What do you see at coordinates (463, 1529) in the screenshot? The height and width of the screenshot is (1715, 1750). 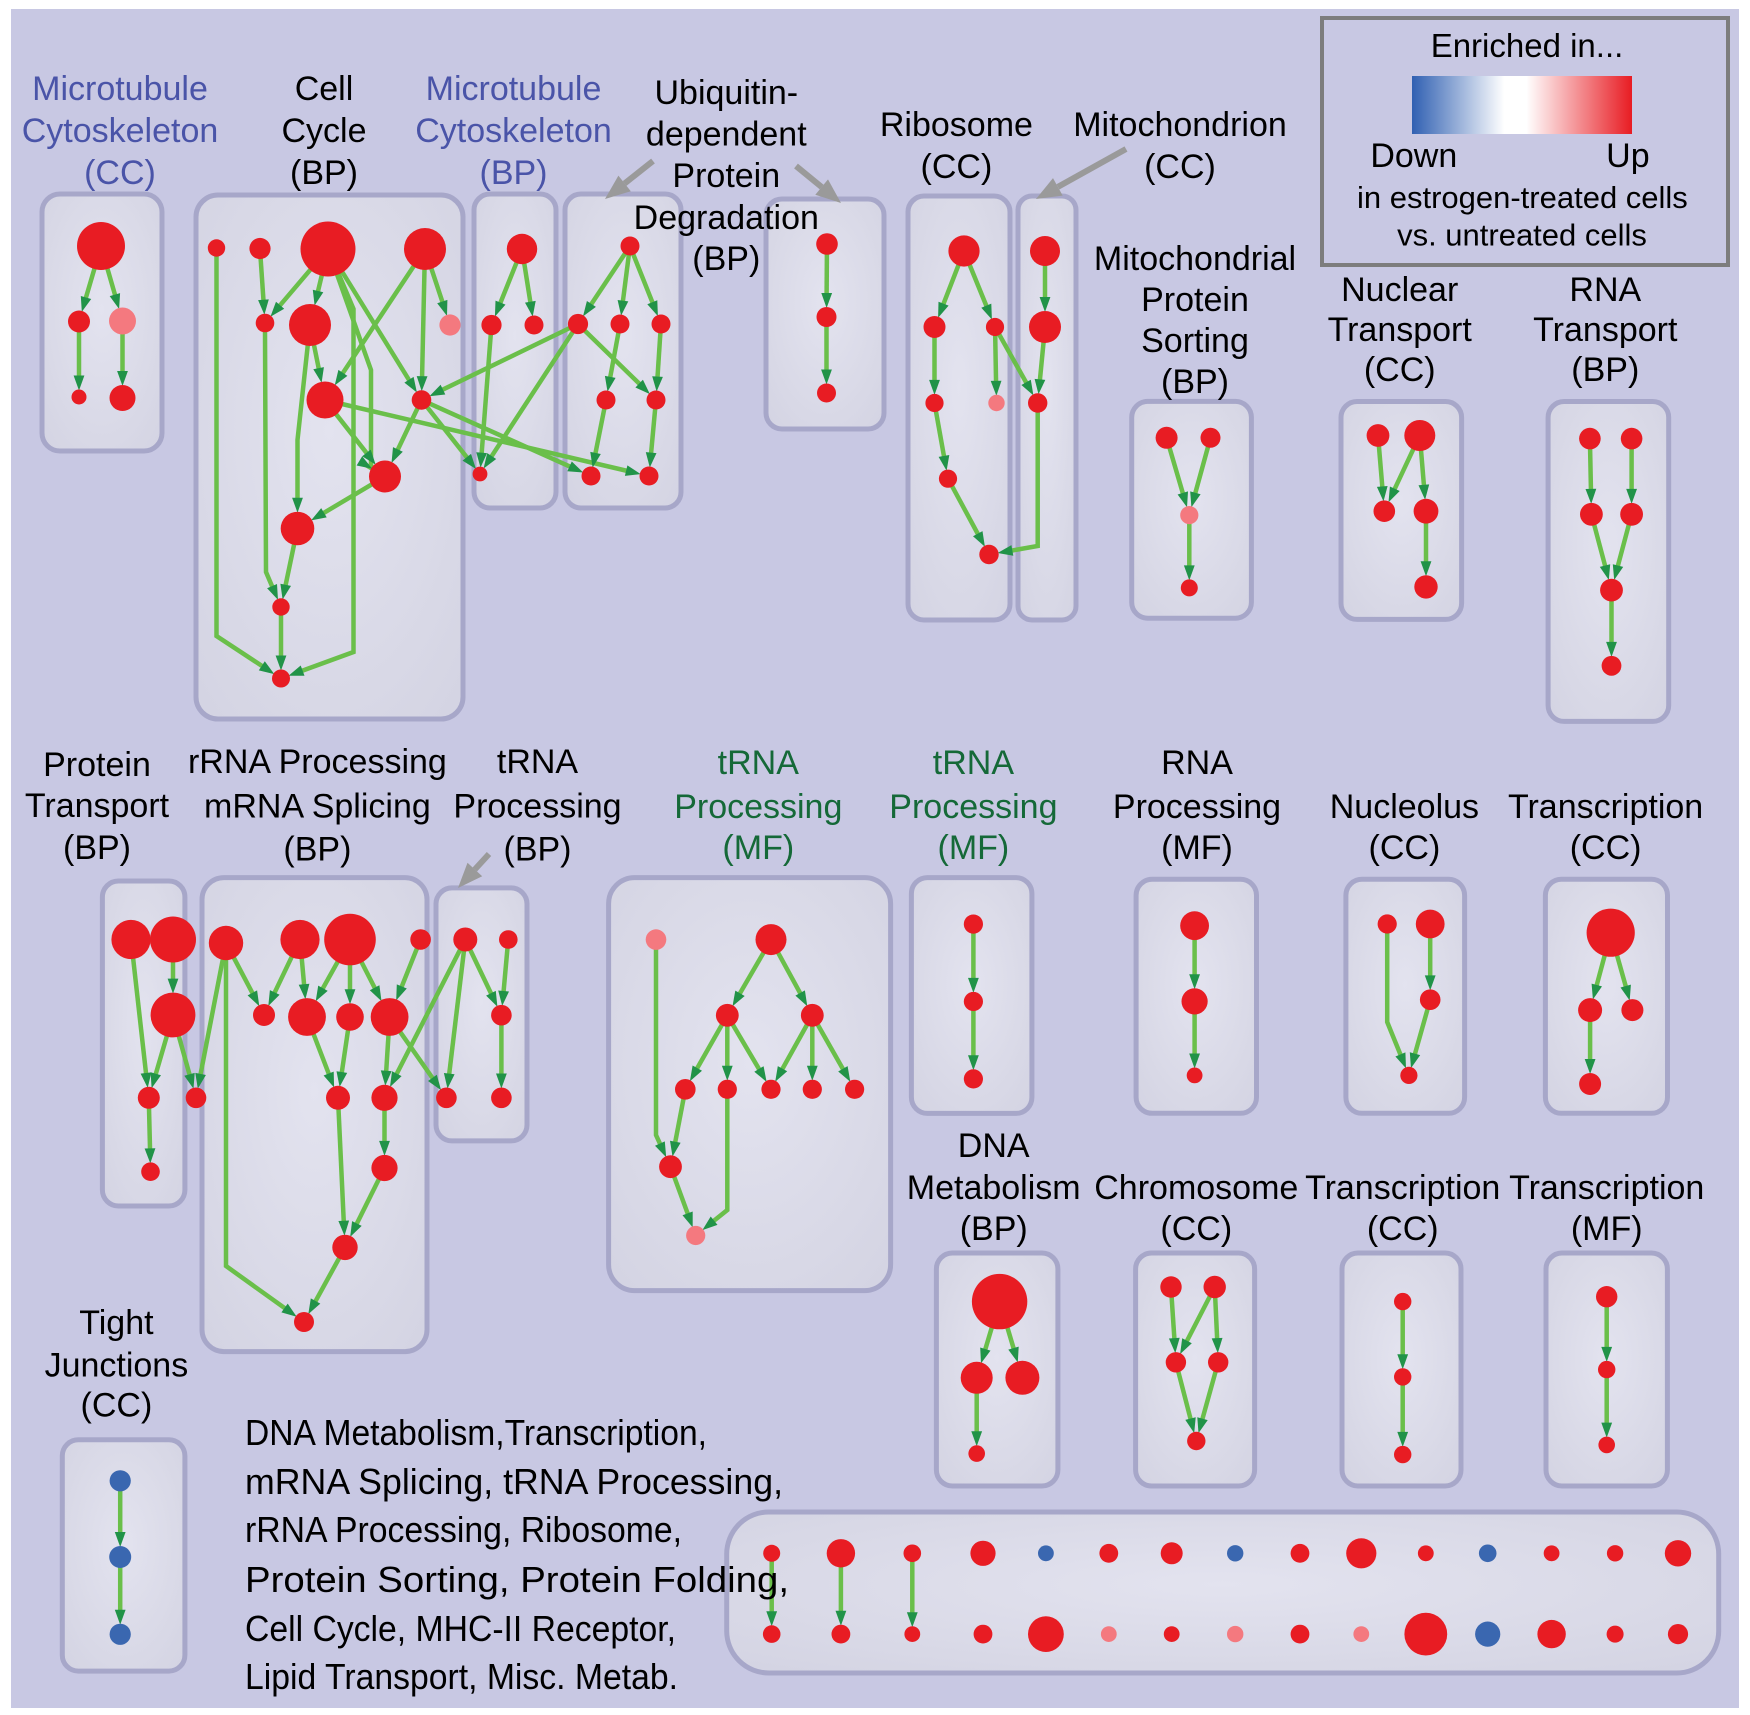 I see `svg-text: rRNA Processing, Ribosome,` at bounding box center [463, 1529].